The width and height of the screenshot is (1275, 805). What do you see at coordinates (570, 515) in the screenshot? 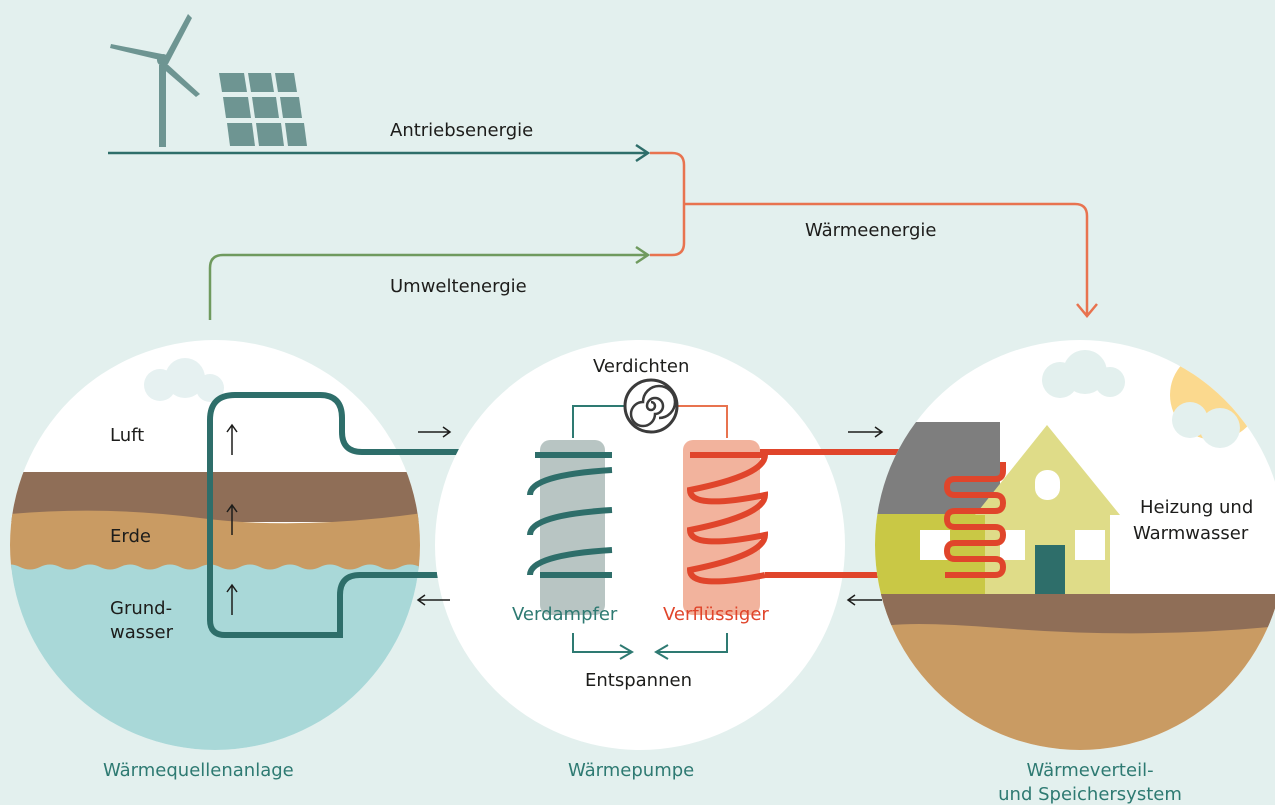
I see `evaporator-coil` at bounding box center [570, 515].